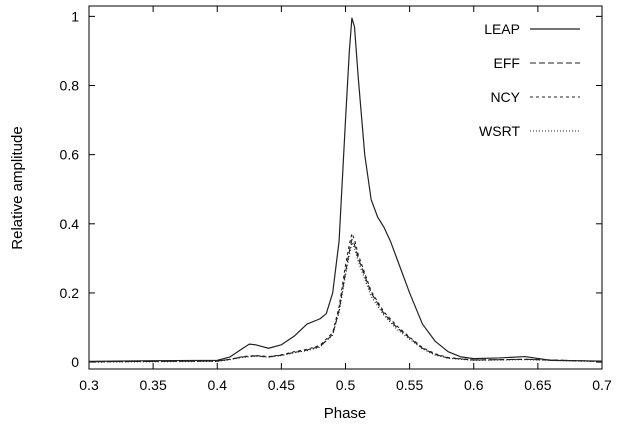 This screenshot has width=618, height=426. What do you see at coordinates (70, 189) in the screenshot?
I see `y-tick-labels: 0 0.2 0.4 0.6 0.8 1` at bounding box center [70, 189].